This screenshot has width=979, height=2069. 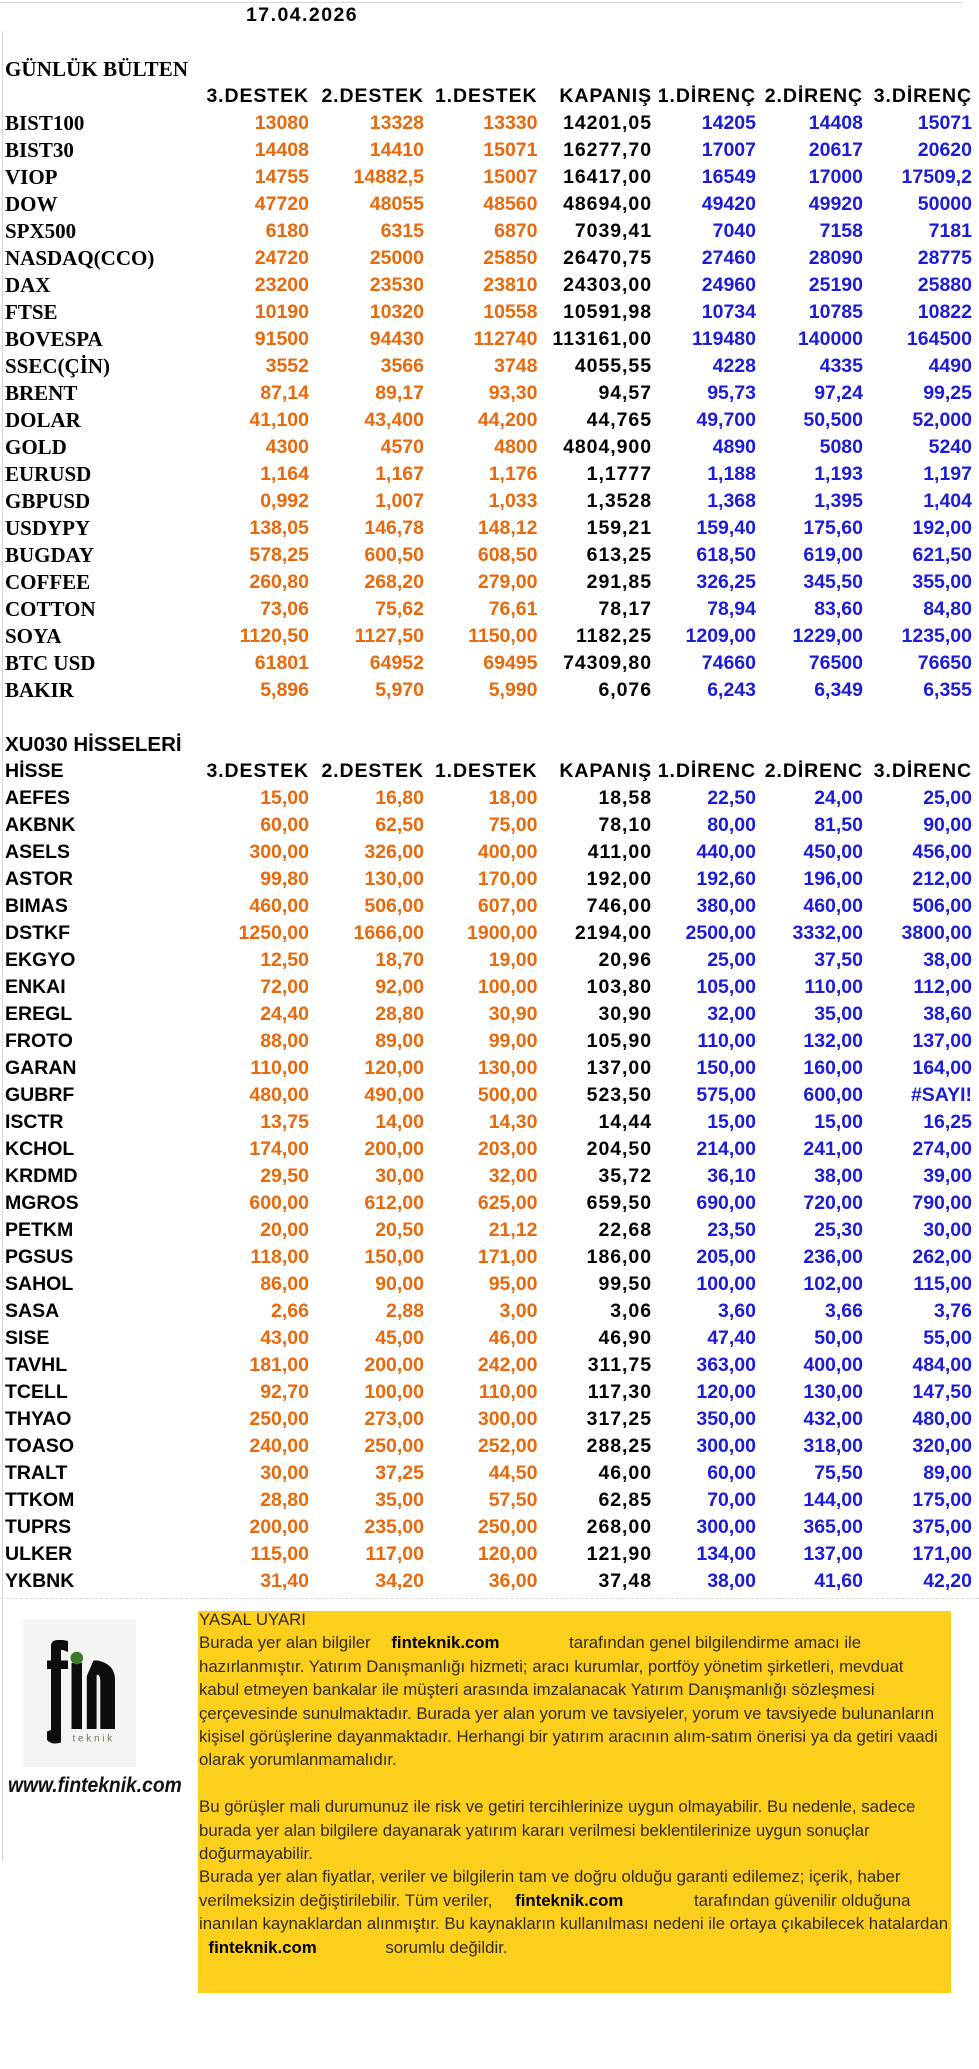 I want to click on svg-text: teknik, so click(x=94, y=1739).